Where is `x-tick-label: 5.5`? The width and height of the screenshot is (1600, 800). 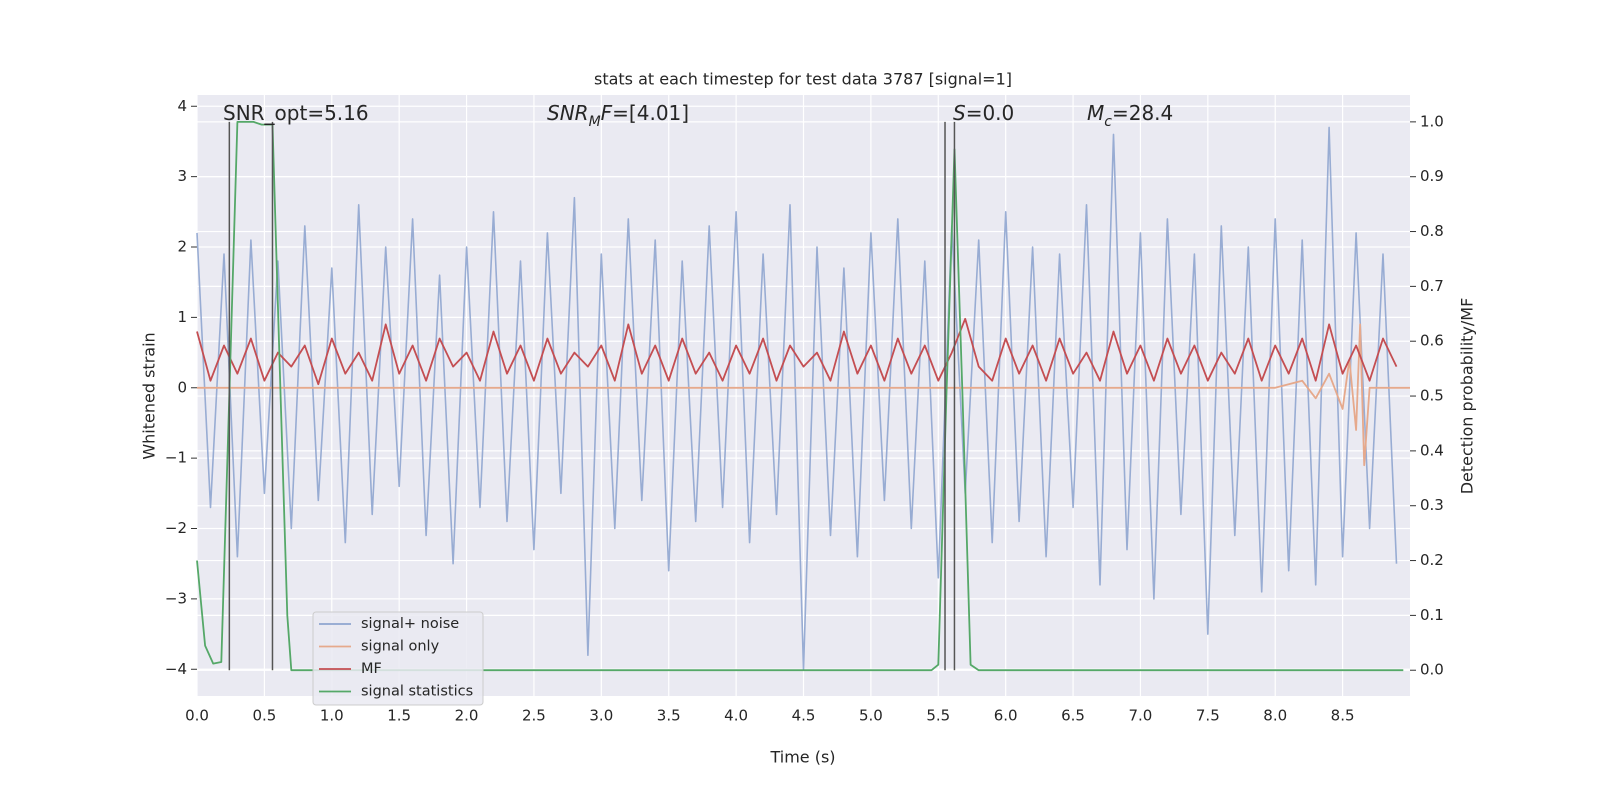 x-tick-label: 5.5 is located at coordinates (938, 716).